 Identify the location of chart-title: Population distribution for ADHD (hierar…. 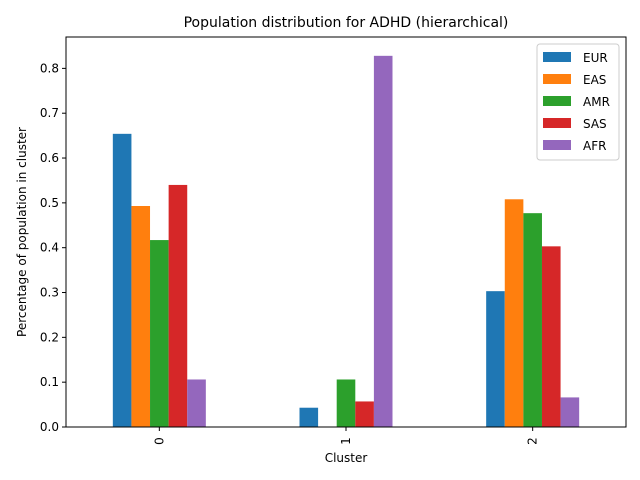
(346, 23).